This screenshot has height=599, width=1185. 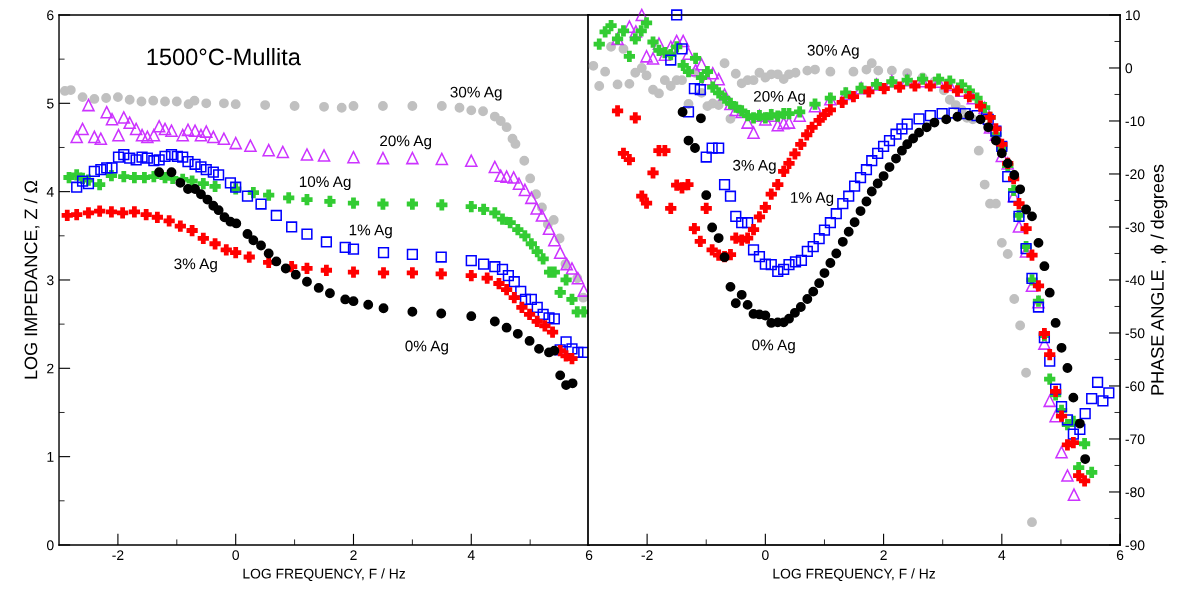 What do you see at coordinates (325, 183) in the screenshot?
I see `series-label: 10% Ag` at bounding box center [325, 183].